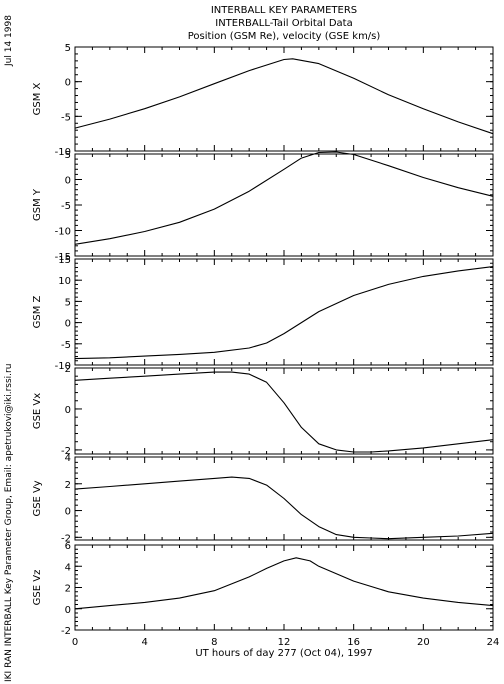 The image size is (504, 684). I want to click on x-tick-label: 24, so click(493, 642).